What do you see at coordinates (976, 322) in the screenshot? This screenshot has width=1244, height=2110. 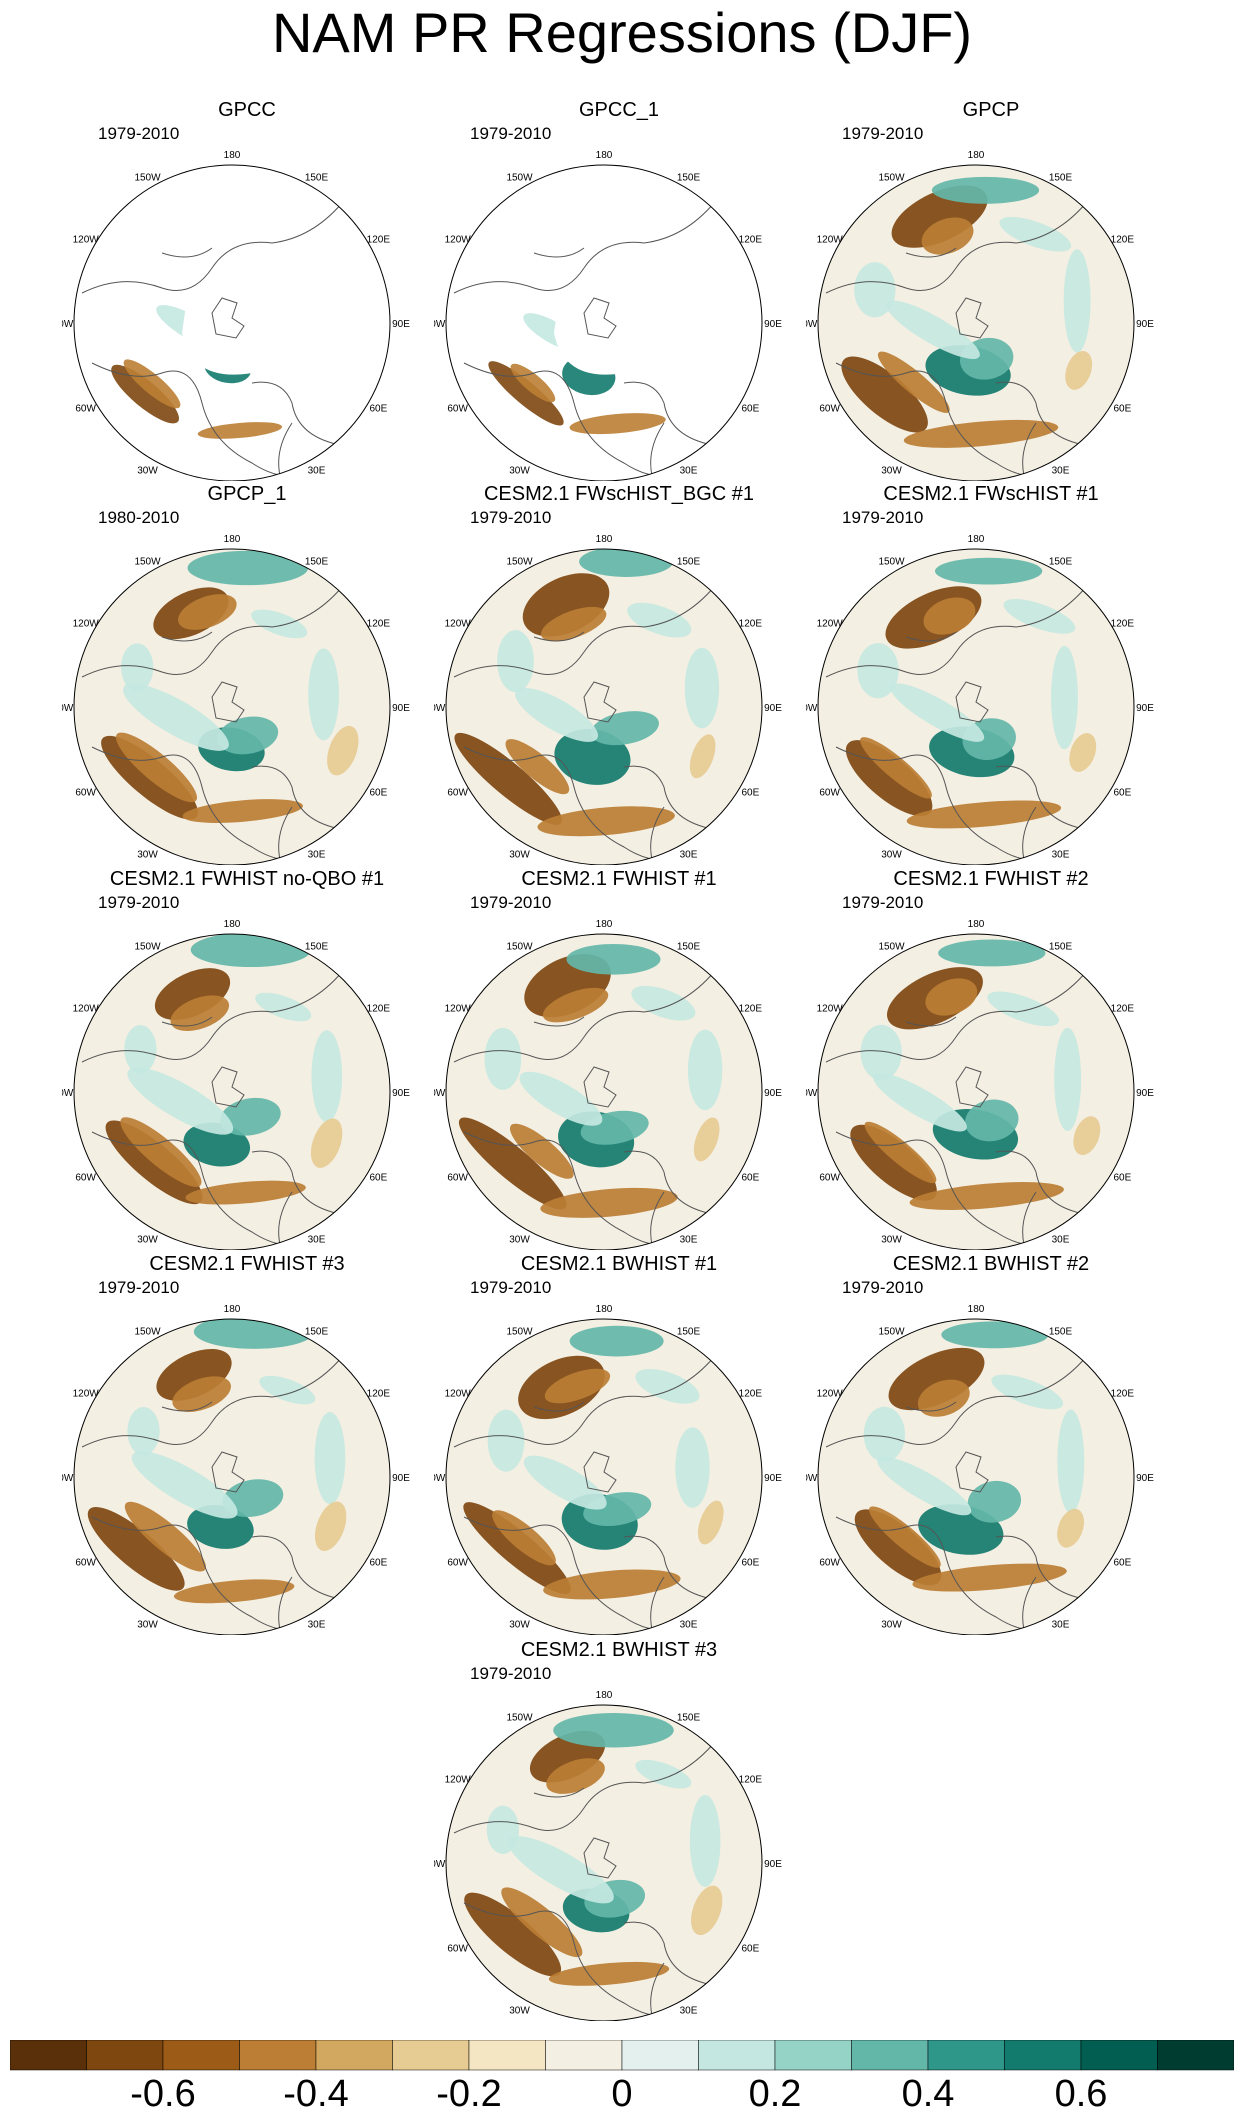 I see `map-boundary` at bounding box center [976, 322].